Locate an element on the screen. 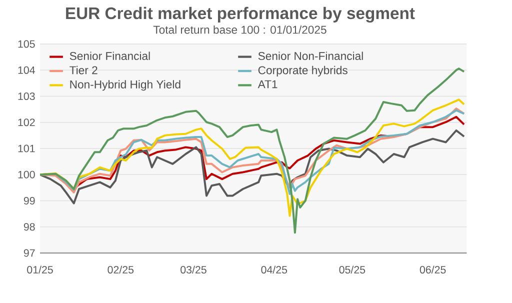 The height and width of the screenshot is (303, 512). y-tick-label: 99 is located at coordinates (29, 200).